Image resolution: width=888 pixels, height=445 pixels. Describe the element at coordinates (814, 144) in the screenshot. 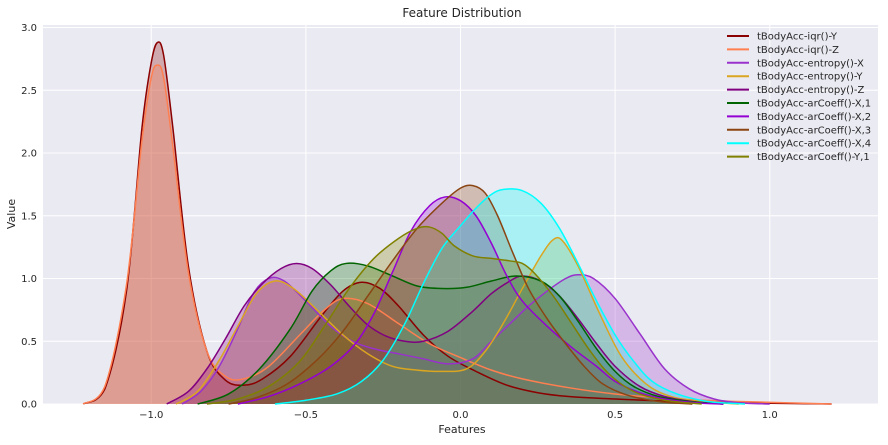

I see `legend-label: tBodyAcc-arCoeff()-X,4` at that location.